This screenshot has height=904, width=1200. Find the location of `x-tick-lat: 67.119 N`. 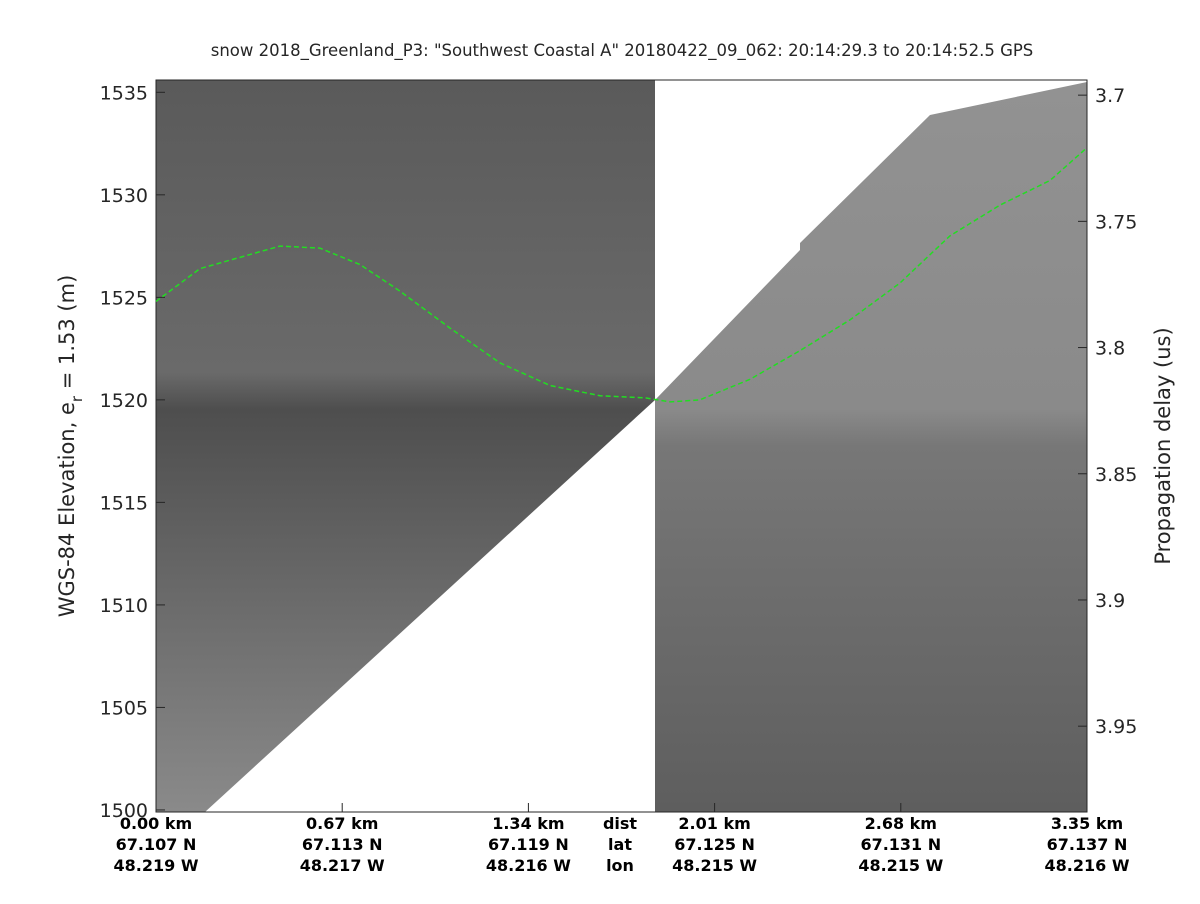

x-tick-lat: 67.119 N is located at coordinates (528, 844).